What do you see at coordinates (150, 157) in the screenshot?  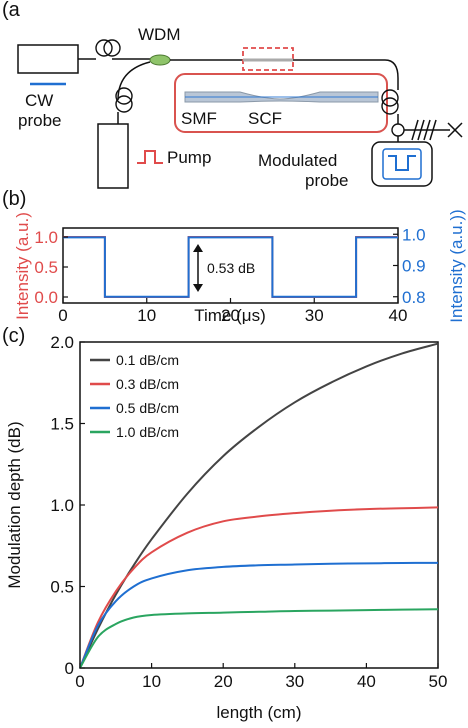 I see `pump-pulse-icon` at bounding box center [150, 157].